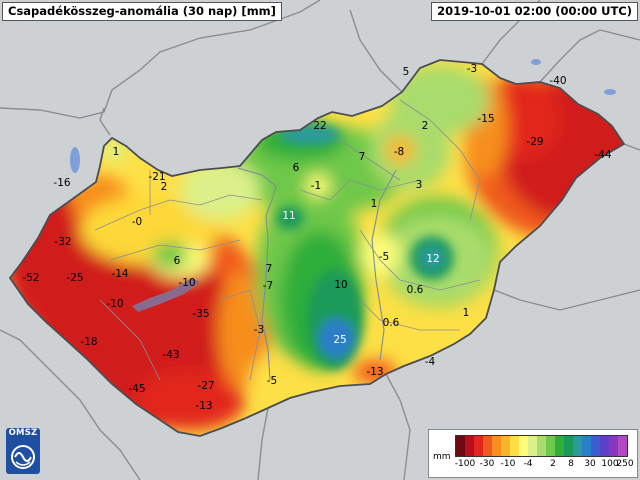 Image resolution: width=640 pixels, height=480 pixels. I want to click on value-label: 5, so click(406, 72).